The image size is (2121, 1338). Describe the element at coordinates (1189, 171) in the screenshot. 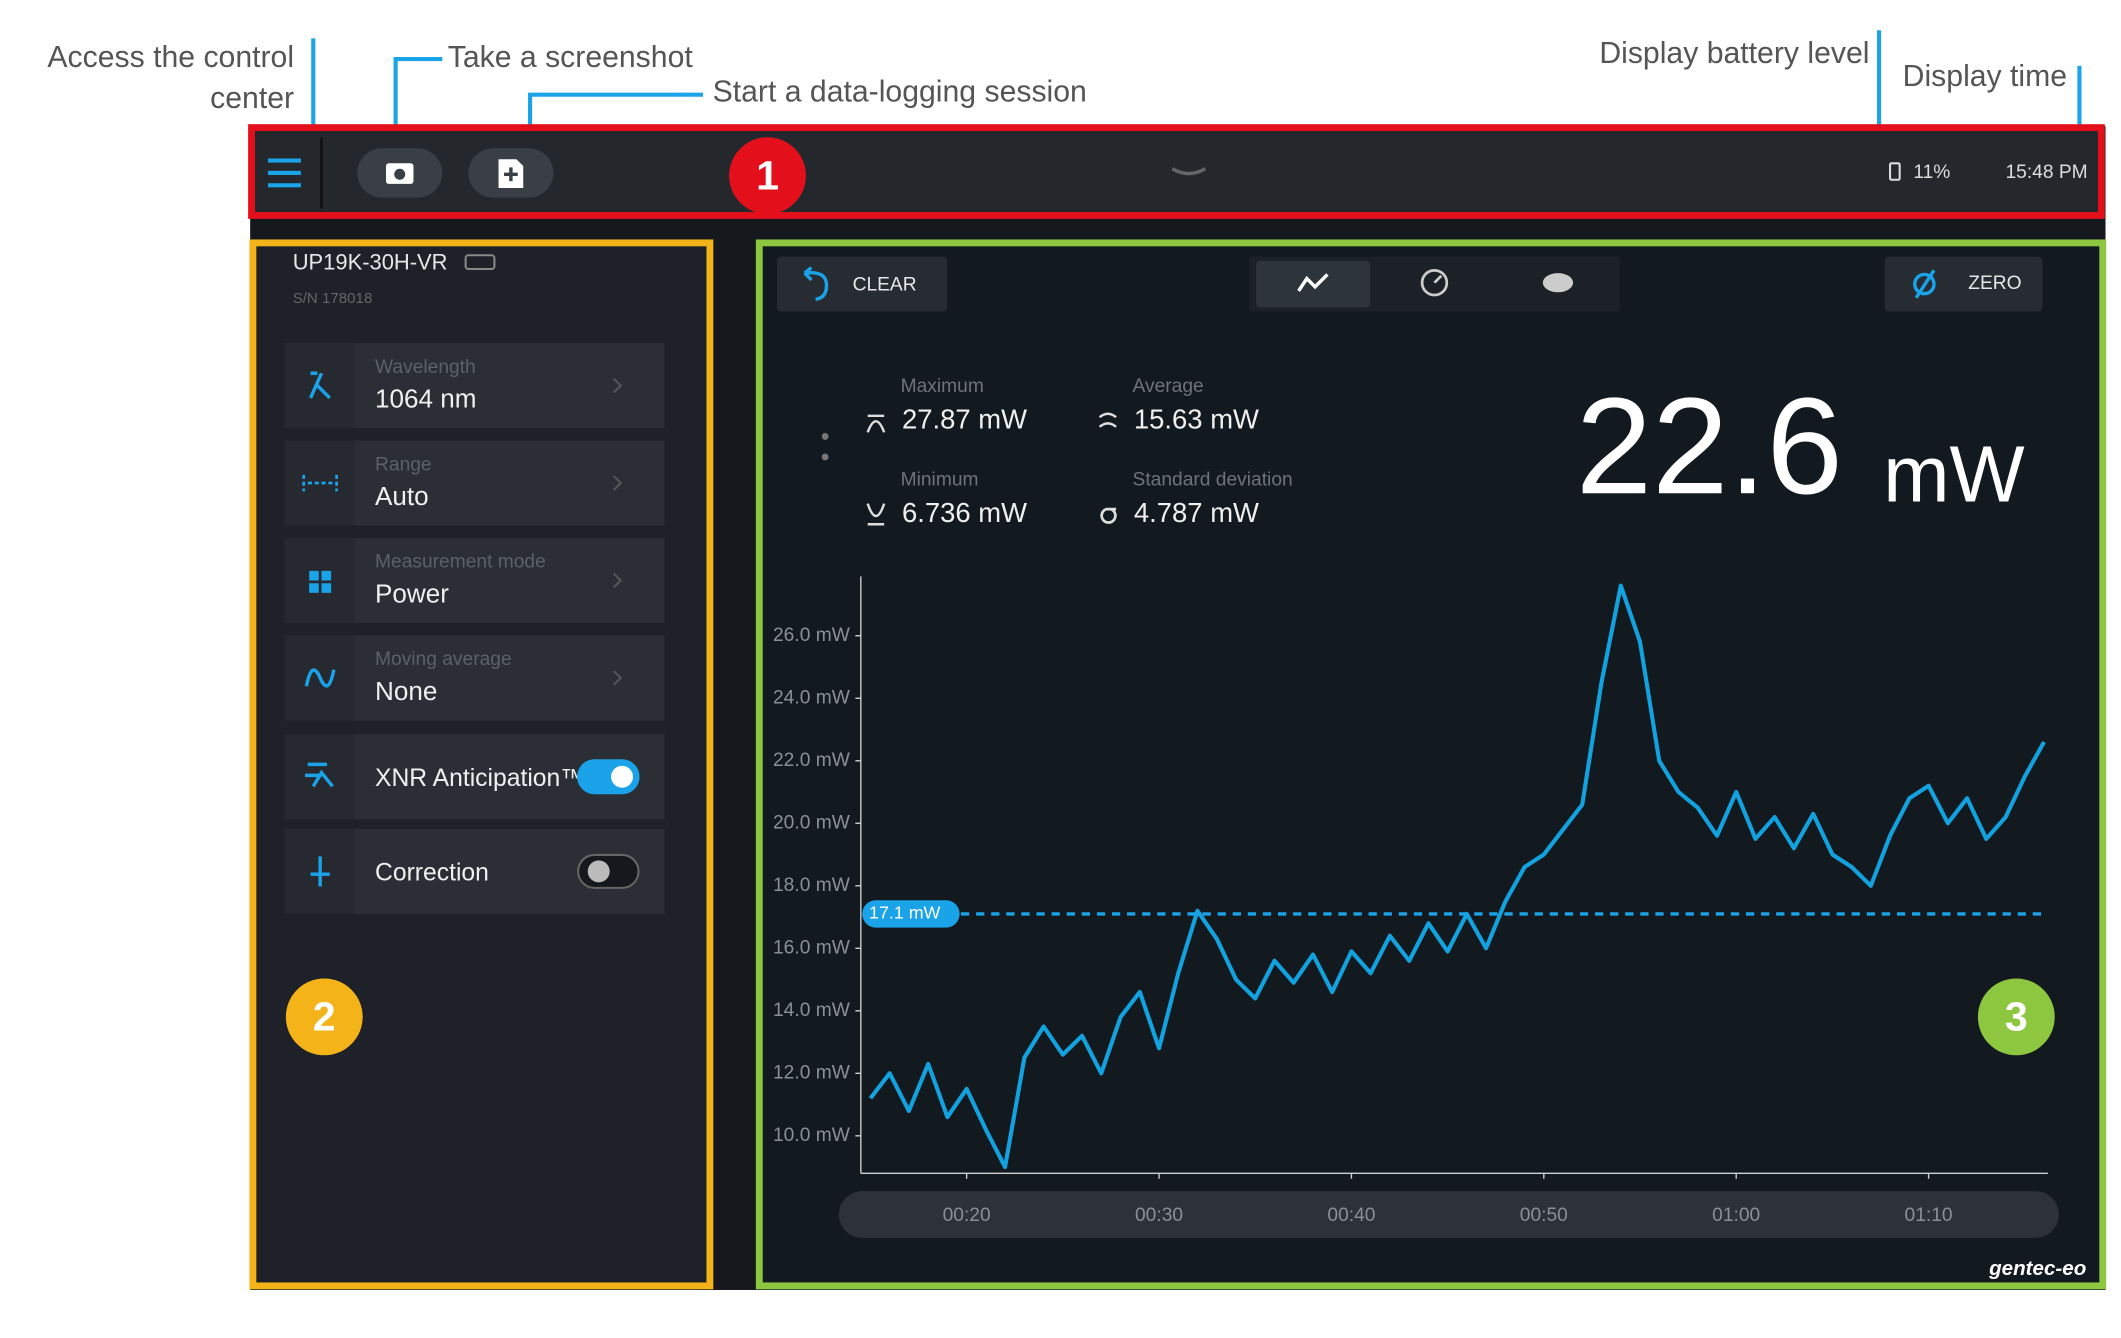

I see `pull-down-chevron` at that location.